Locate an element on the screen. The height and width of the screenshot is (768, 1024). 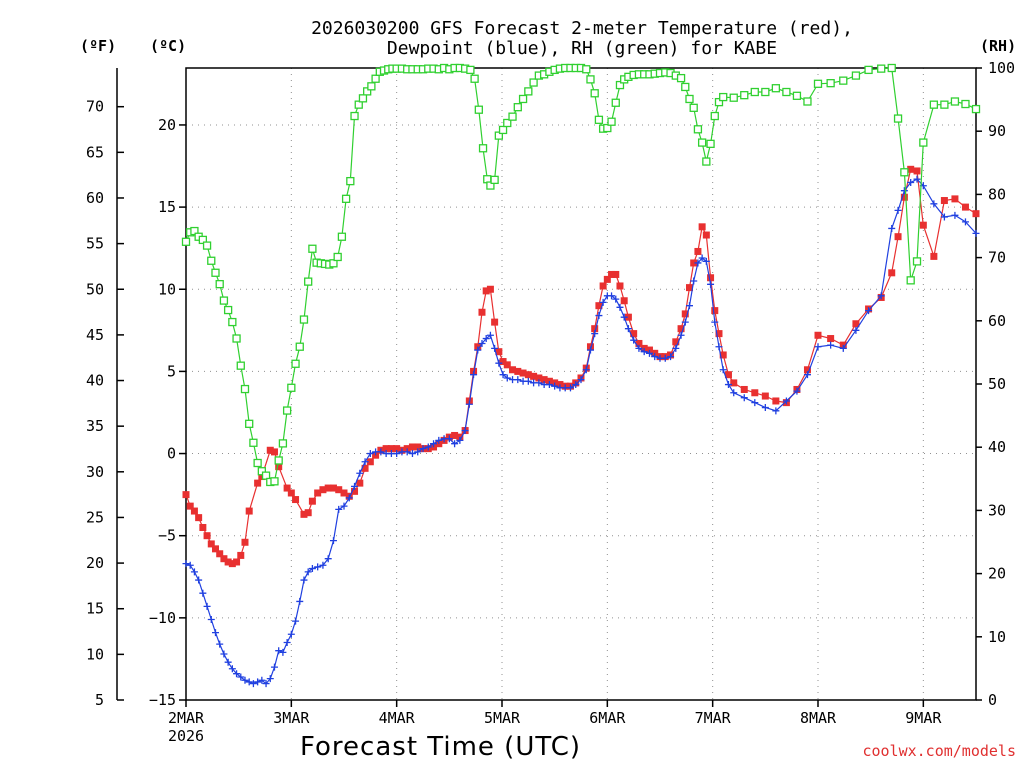
rh-tick-label: 60 is located at coordinates (997, 321).